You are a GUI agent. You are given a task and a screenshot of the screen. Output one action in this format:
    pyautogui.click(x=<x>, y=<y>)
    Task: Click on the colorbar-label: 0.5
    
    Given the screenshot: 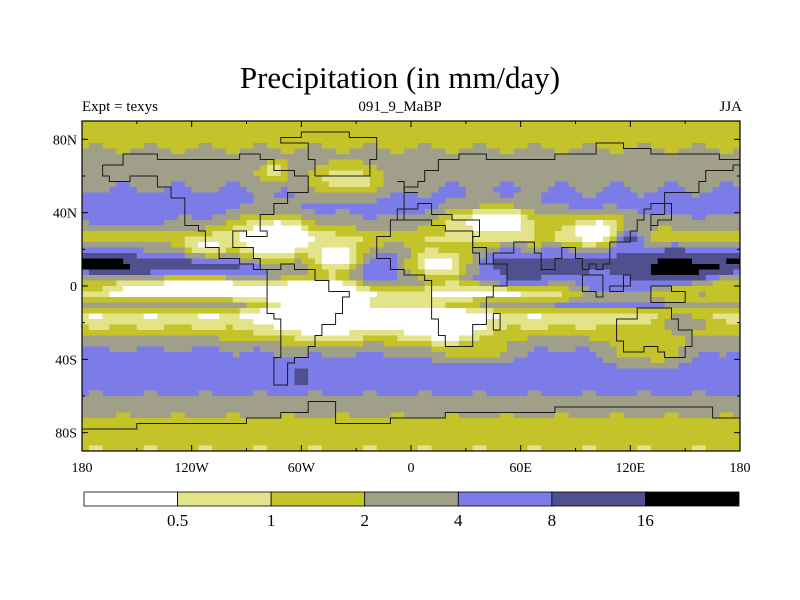 What is the action you would take?
    pyautogui.click(x=177, y=520)
    